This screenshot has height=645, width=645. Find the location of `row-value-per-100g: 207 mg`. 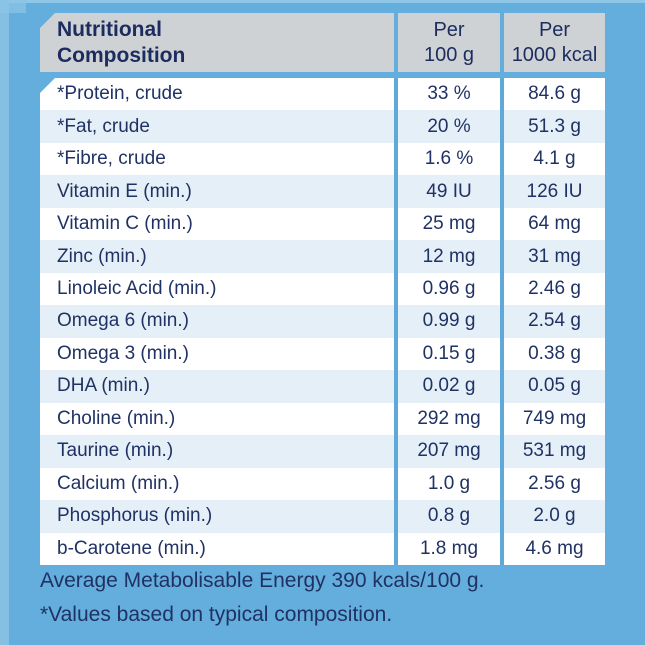

row-value-per-100g: 207 mg is located at coordinates (449, 451).